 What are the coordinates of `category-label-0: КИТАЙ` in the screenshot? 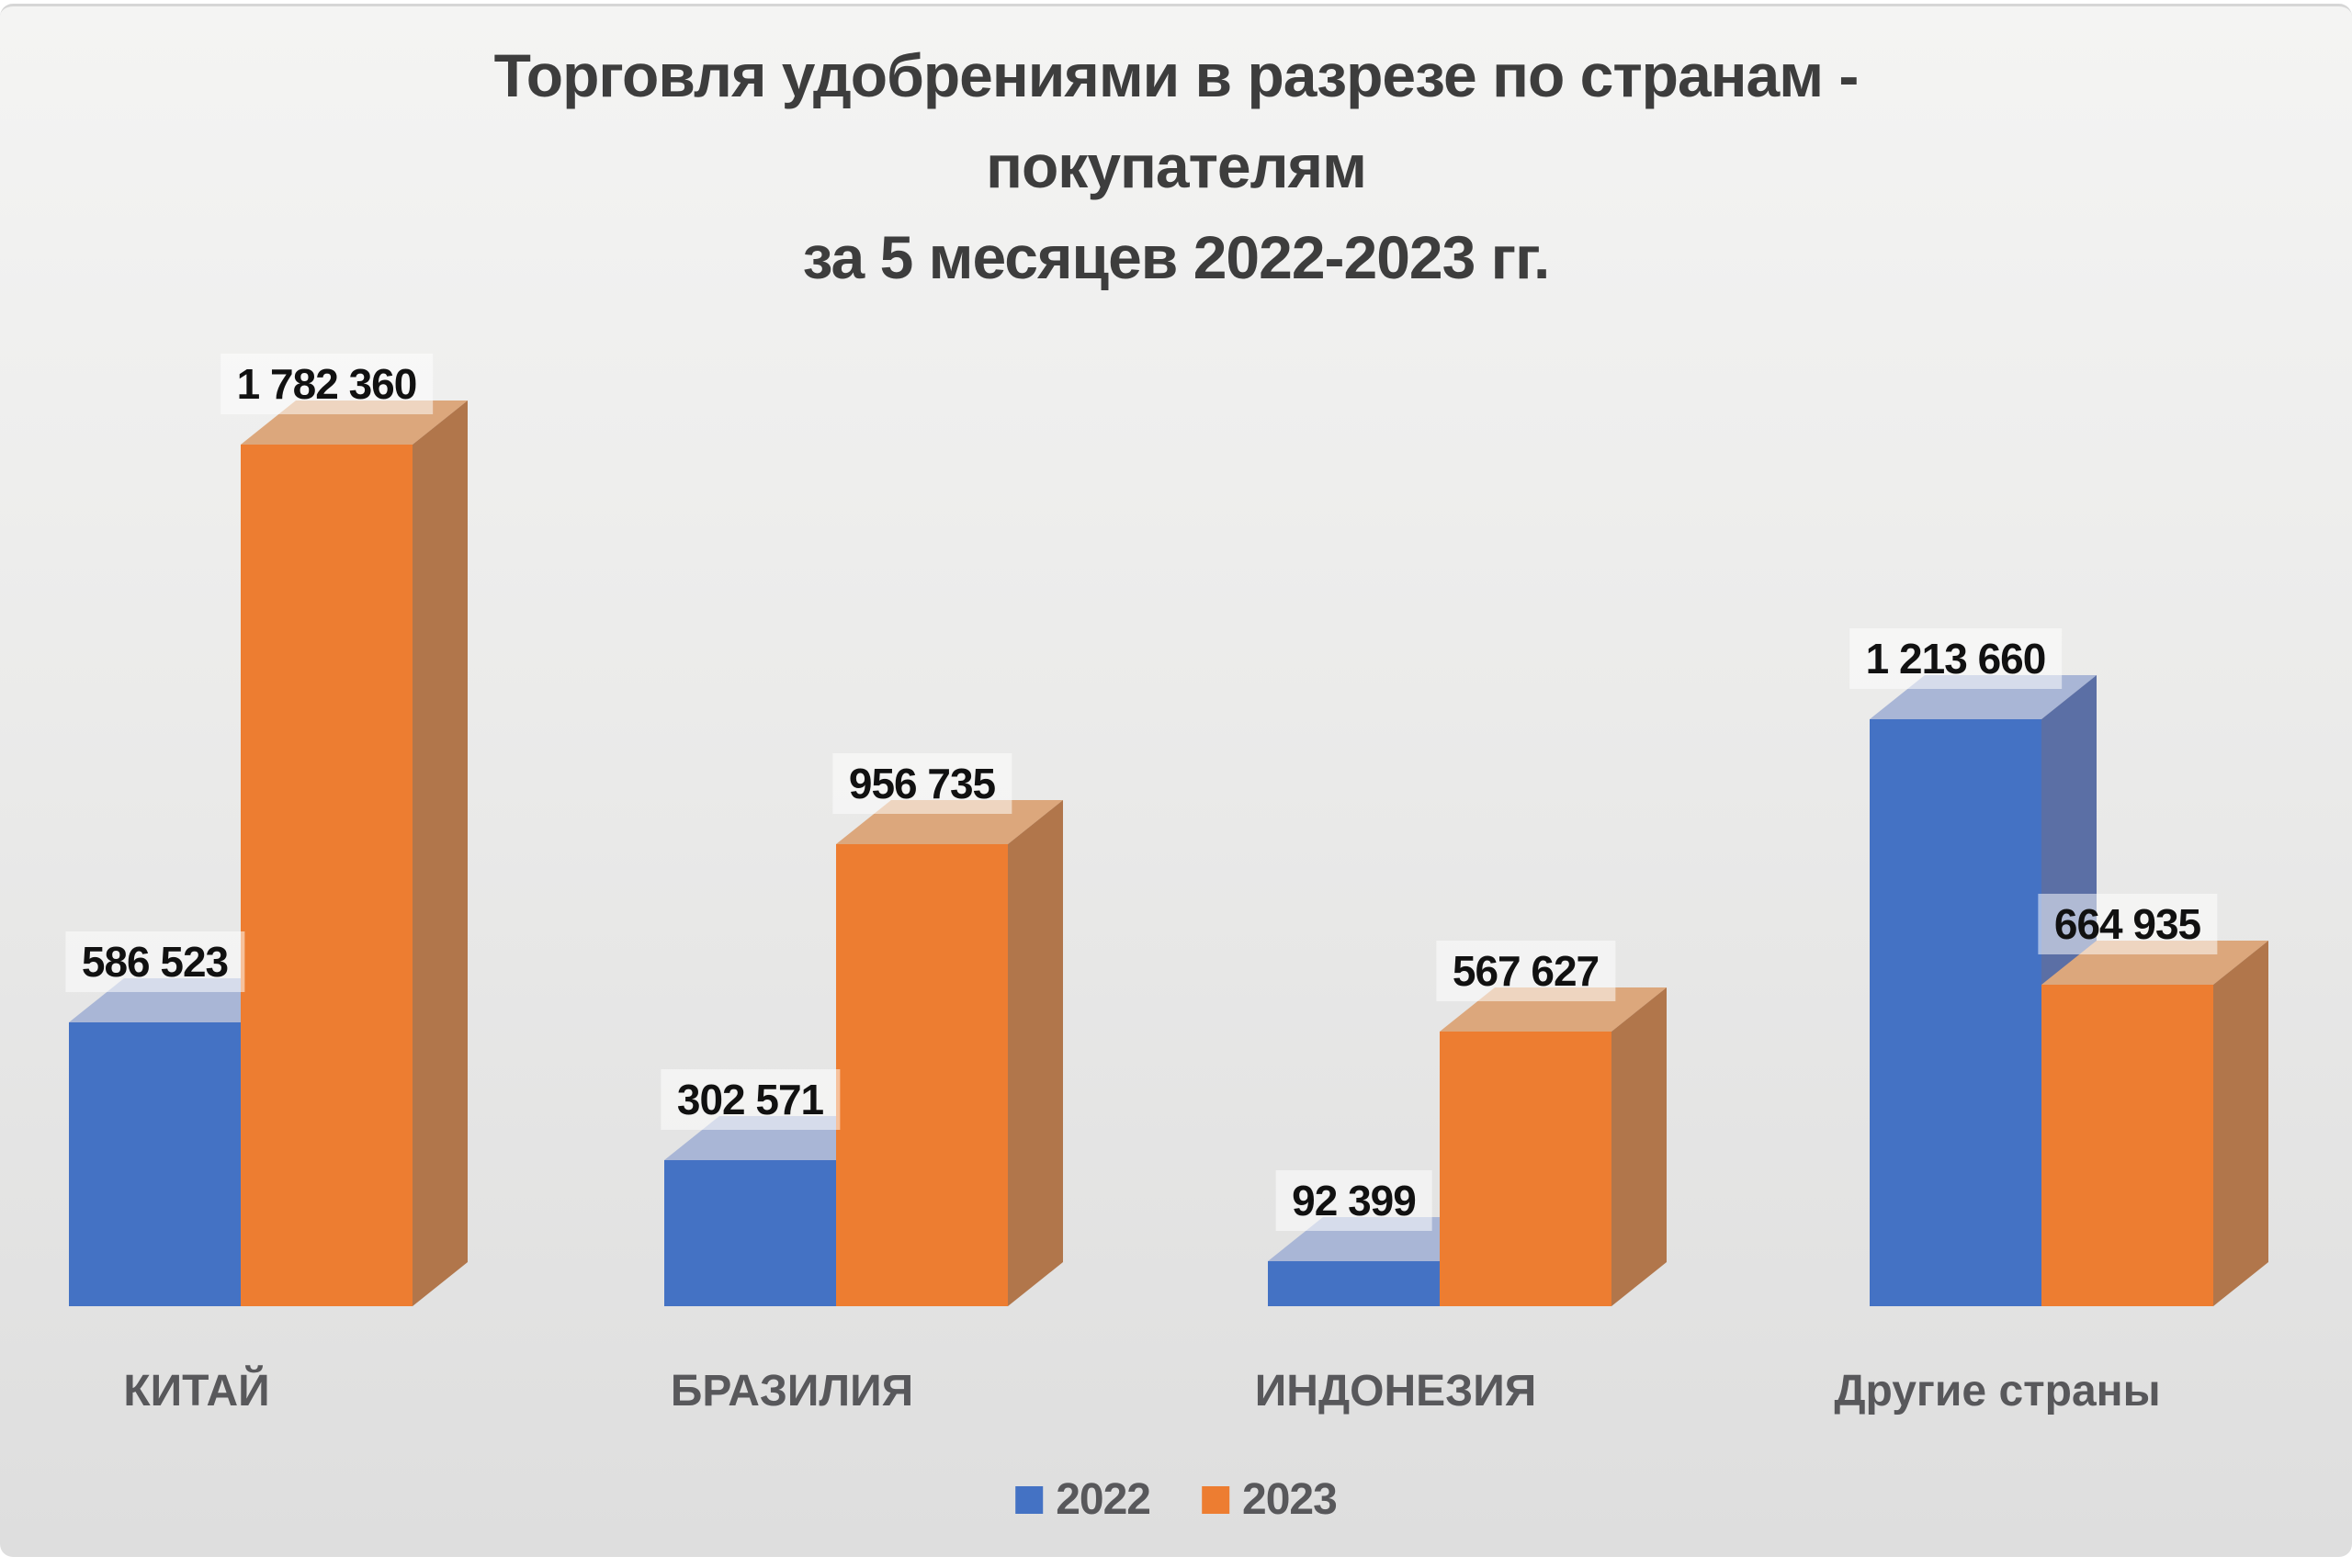 It's located at (197, 1391).